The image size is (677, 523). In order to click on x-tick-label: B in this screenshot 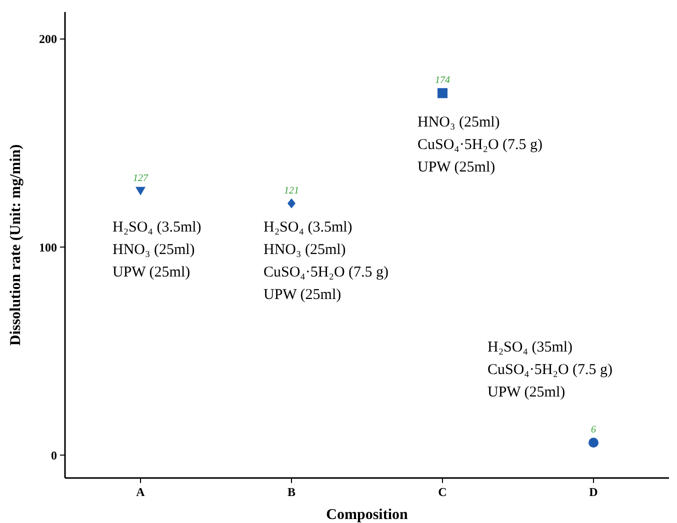, I will do `click(291, 492)`.